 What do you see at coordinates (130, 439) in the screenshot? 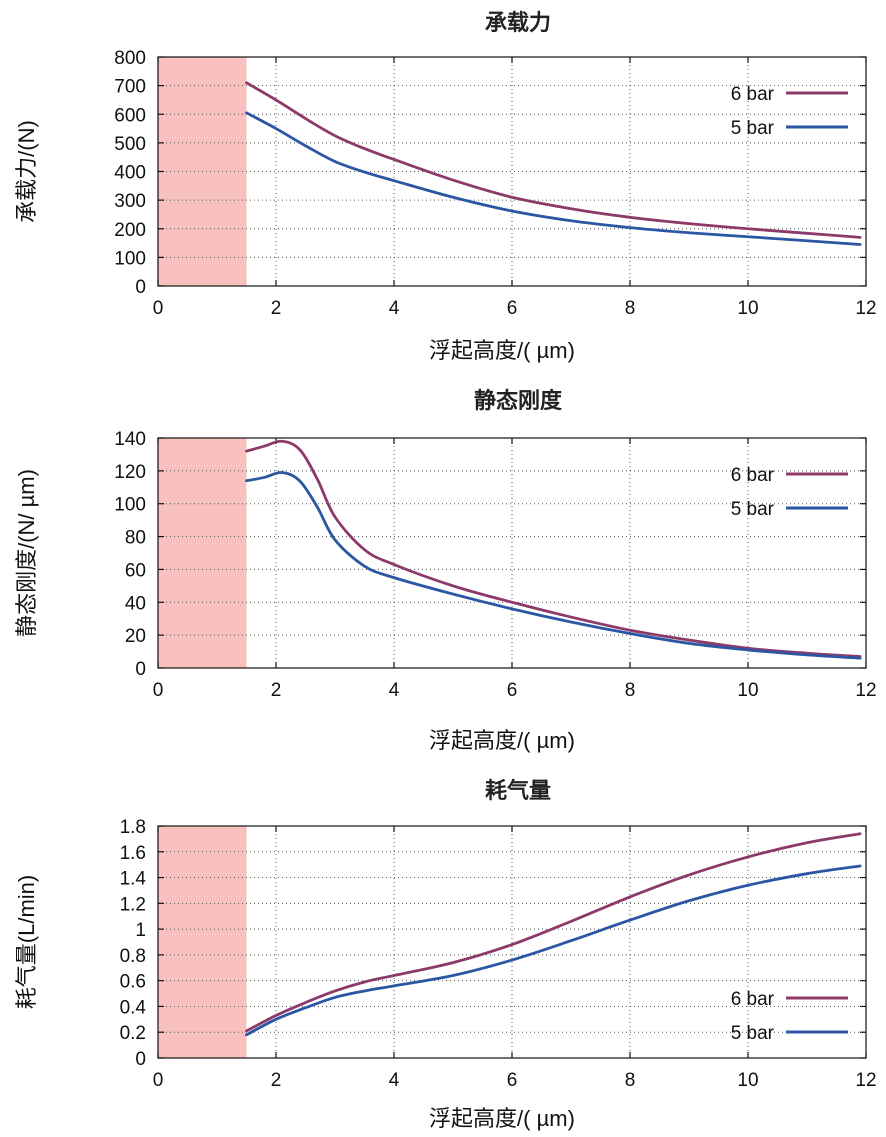
I see `y-tick-label: 140` at bounding box center [130, 439].